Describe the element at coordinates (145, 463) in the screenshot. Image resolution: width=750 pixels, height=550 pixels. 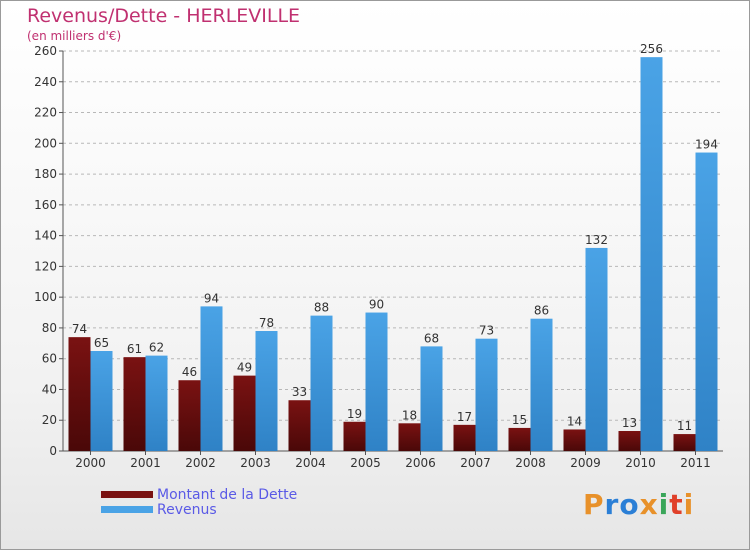
I see `x-tick-label: 2001` at that location.